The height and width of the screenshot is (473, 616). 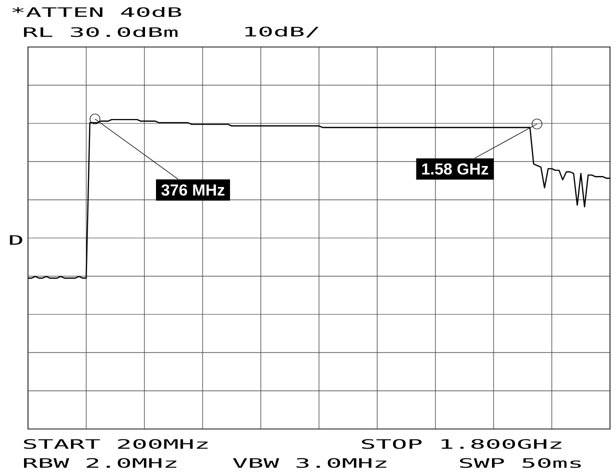 I want to click on annotation: 1.58 GHz, so click(x=455, y=169).